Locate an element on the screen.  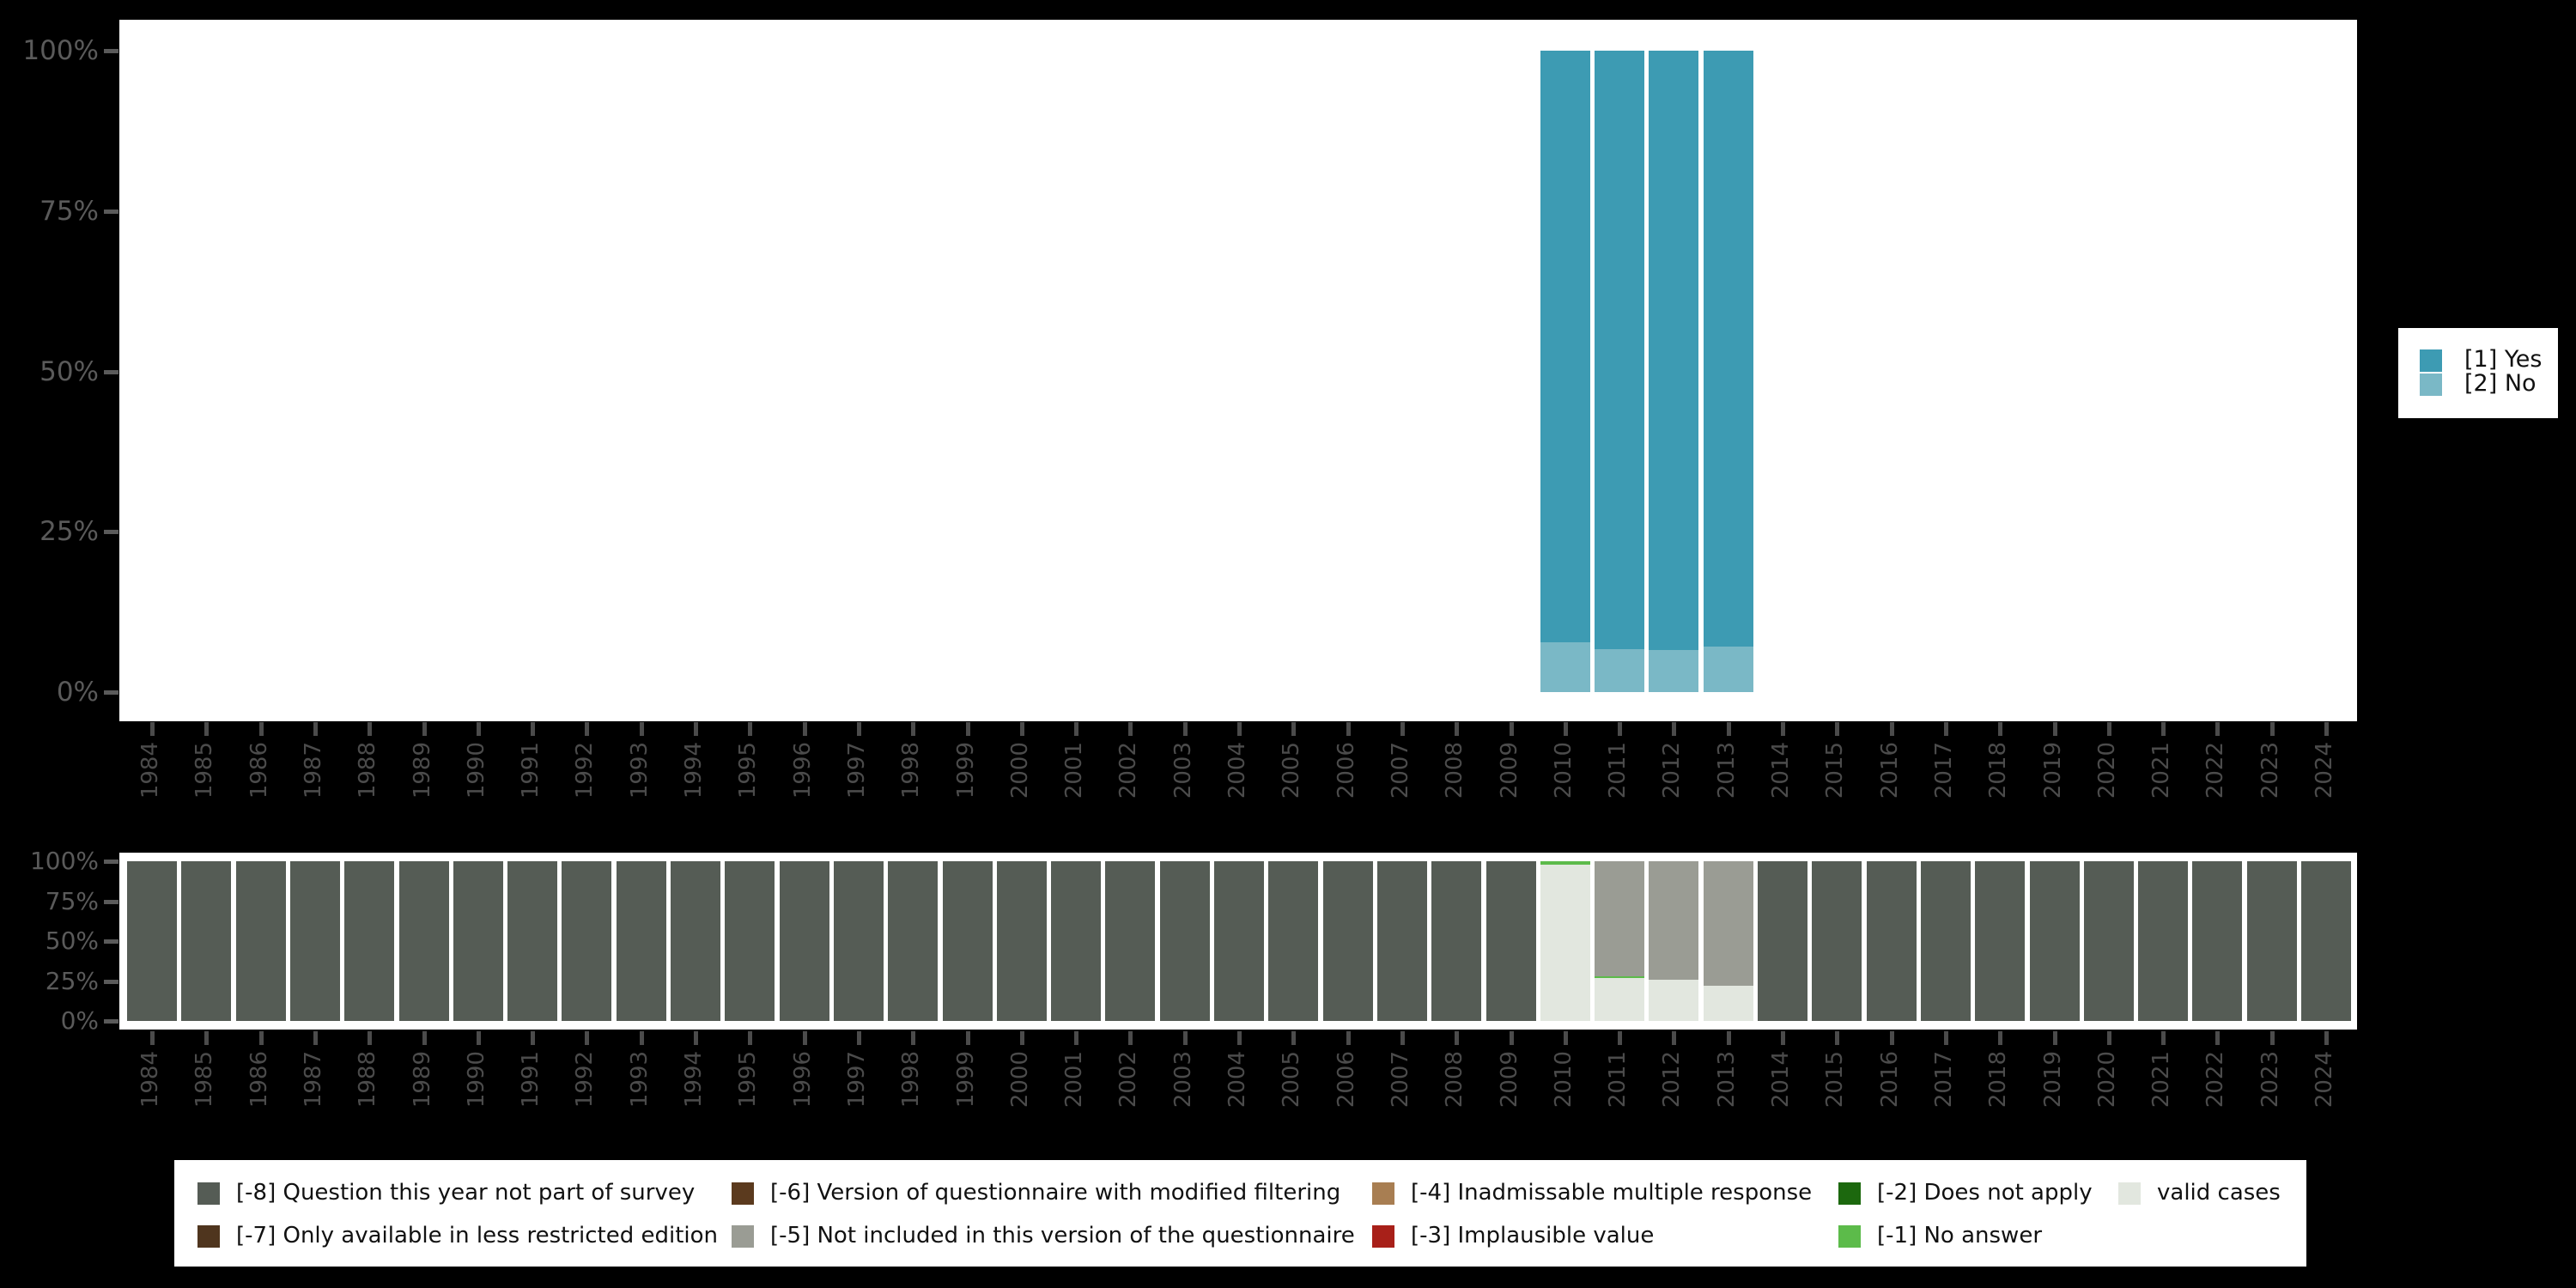
bar-segment-2010--2-no is located at coordinates (1565, 666).